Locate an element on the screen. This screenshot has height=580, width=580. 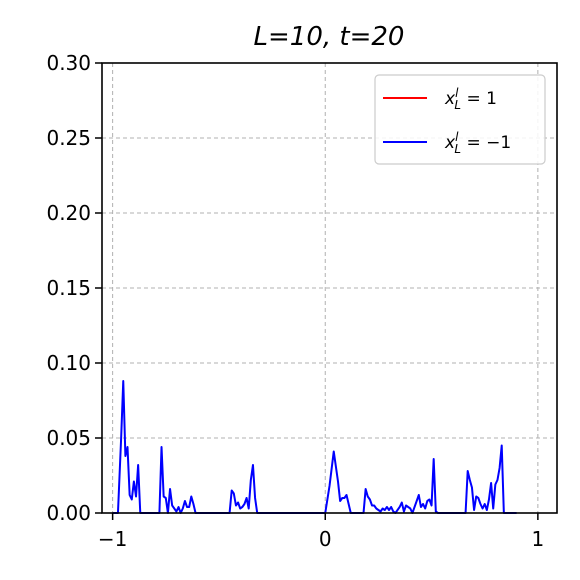
y-tick-label-1: 0.05 is located at coordinates (68, 438).